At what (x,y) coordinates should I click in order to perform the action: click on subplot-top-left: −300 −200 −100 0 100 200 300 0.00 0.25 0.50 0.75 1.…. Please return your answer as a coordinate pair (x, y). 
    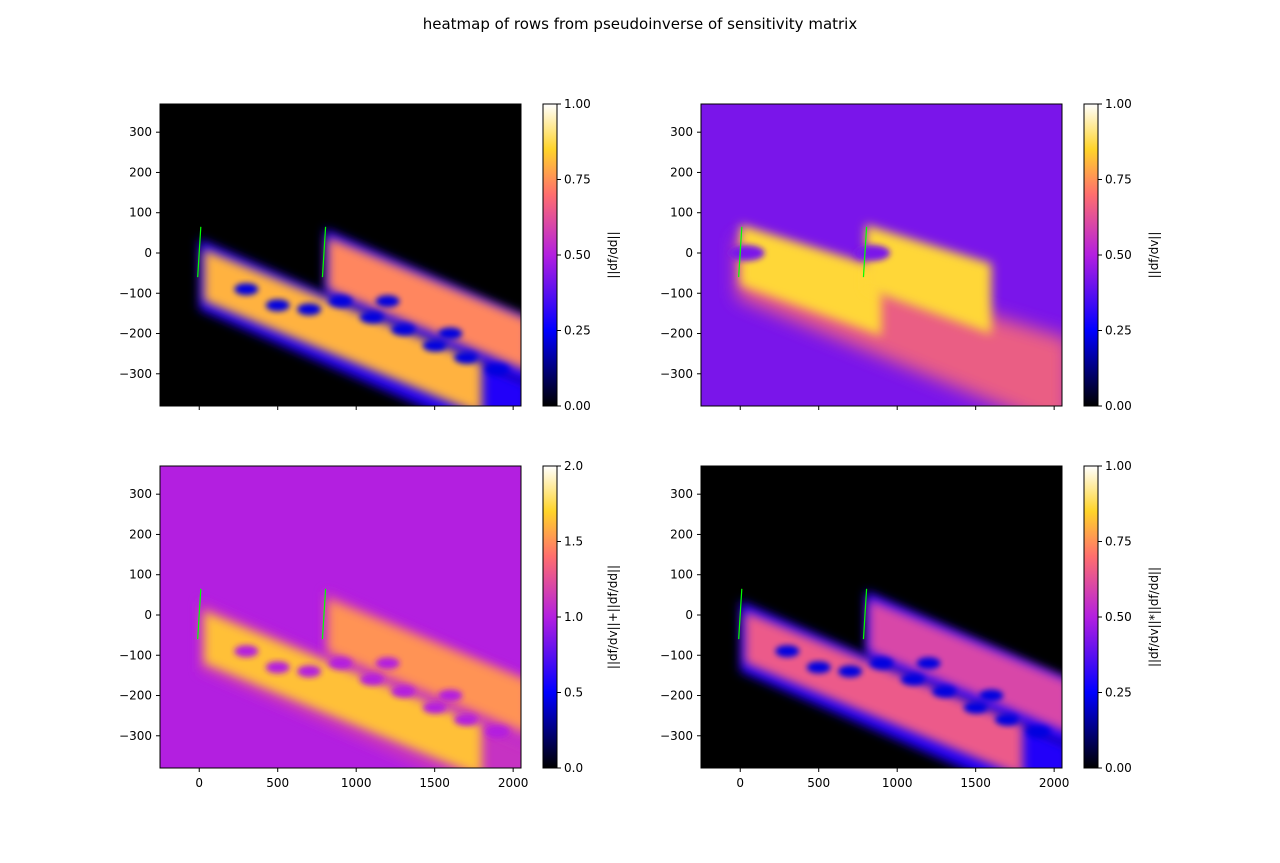
    Looking at the image, I should click on (369, 255).